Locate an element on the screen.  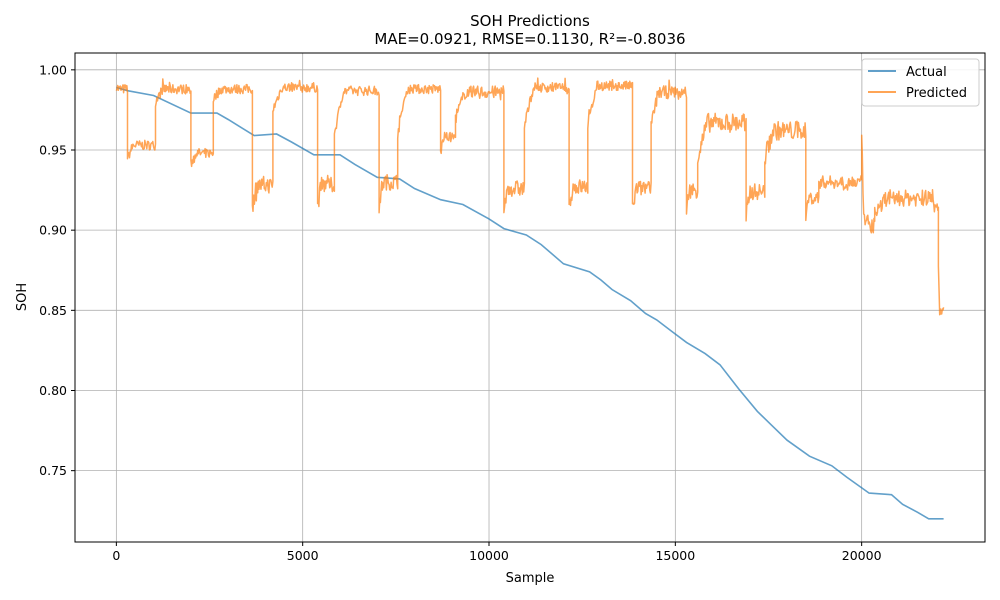
y-tick-label: 0.90 is located at coordinates (53, 230).